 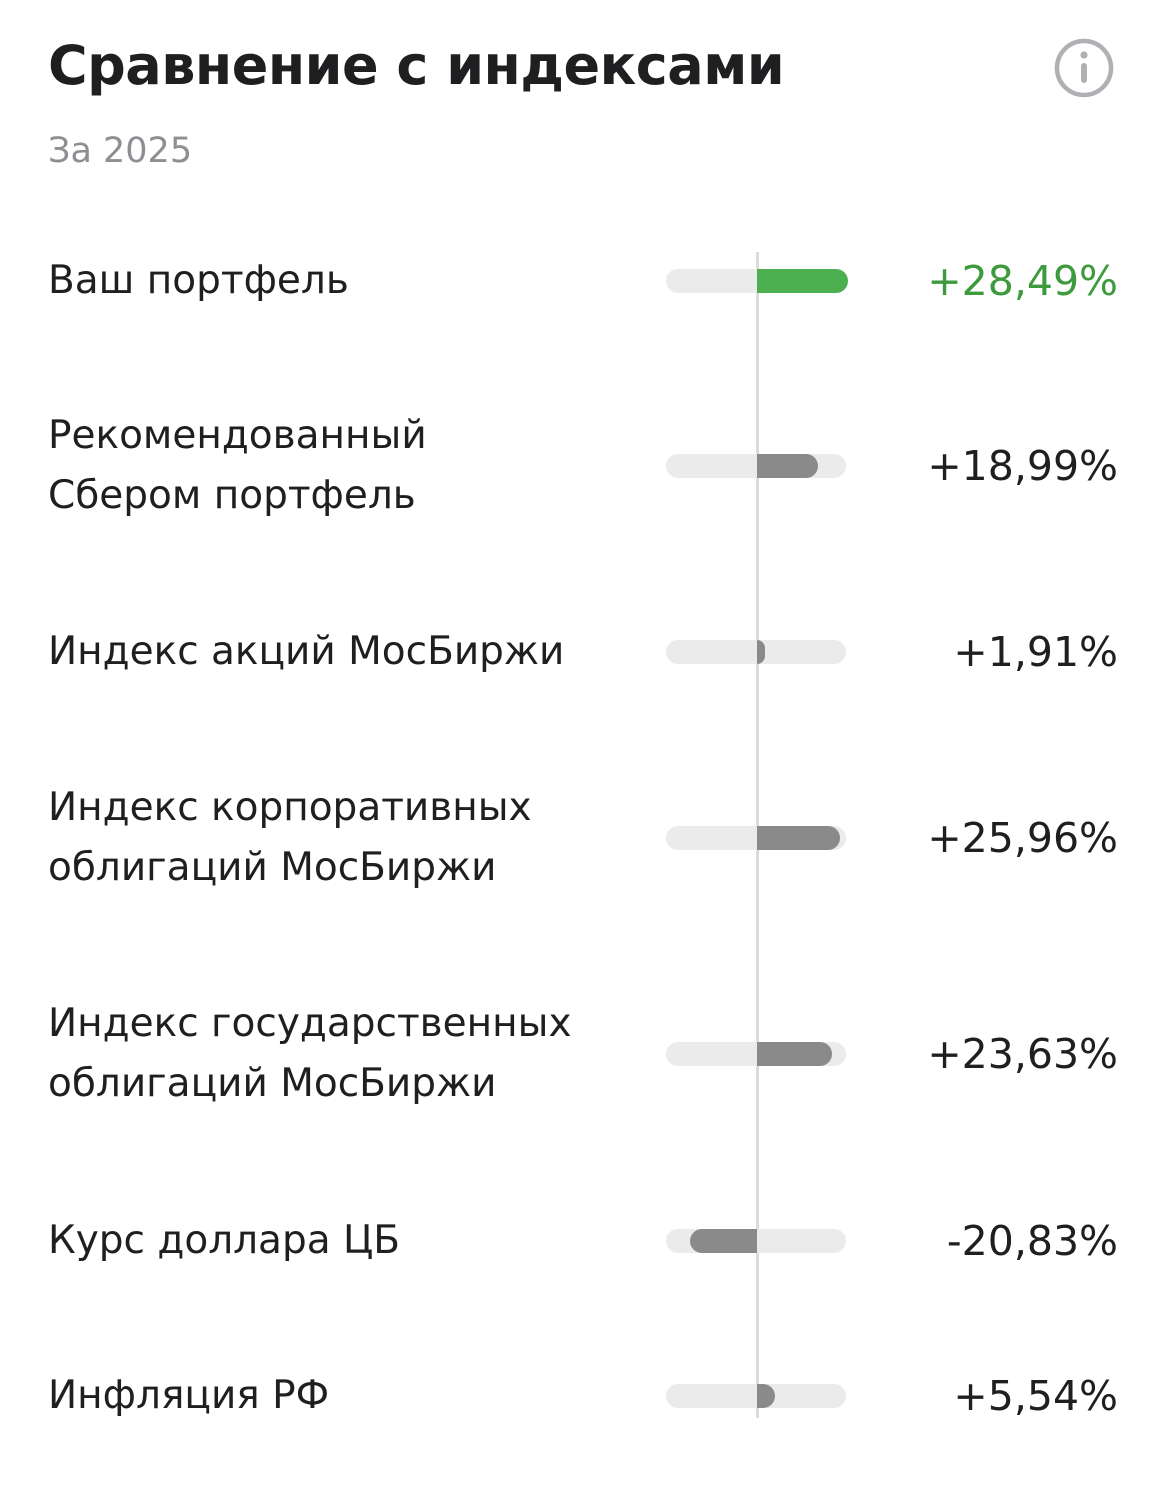 What do you see at coordinates (1035, 652) in the screenshot?
I see `row-value: +1,91%` at bounding box center [1035, 652].